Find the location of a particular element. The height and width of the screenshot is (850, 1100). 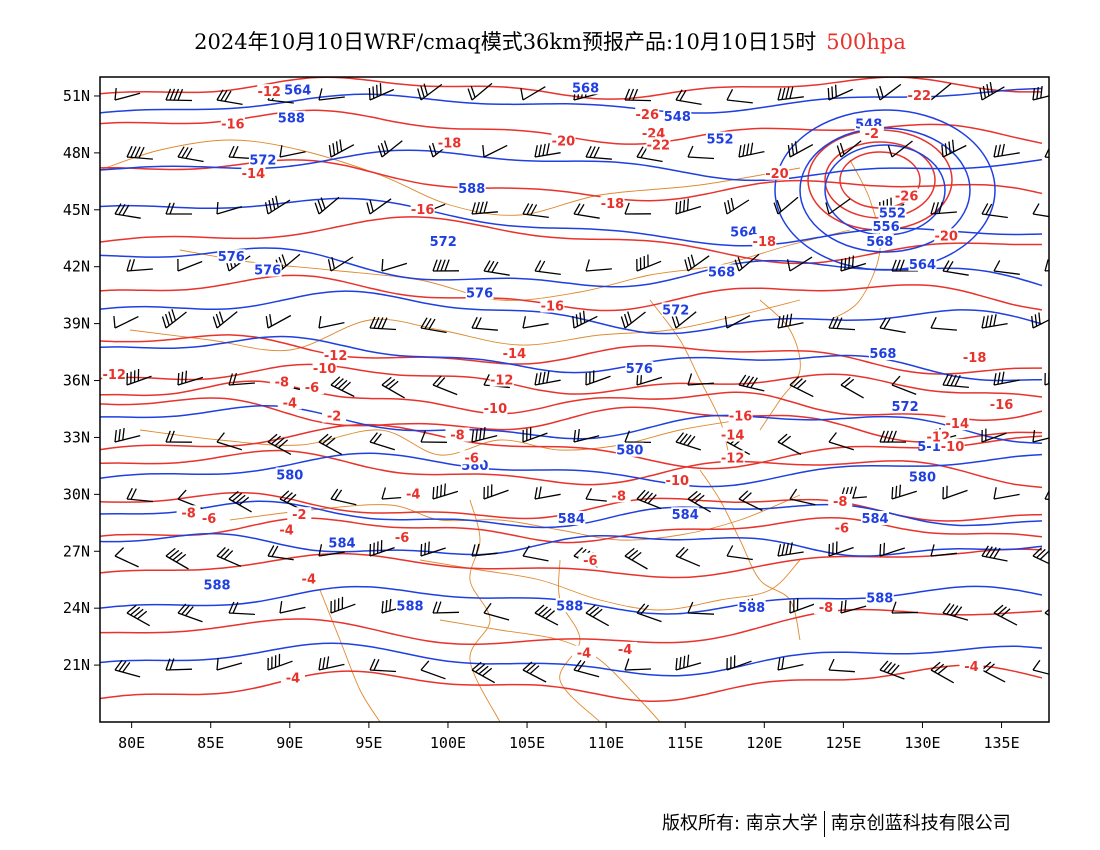

temperature-label: -18 is located at coordinates (613, 204).